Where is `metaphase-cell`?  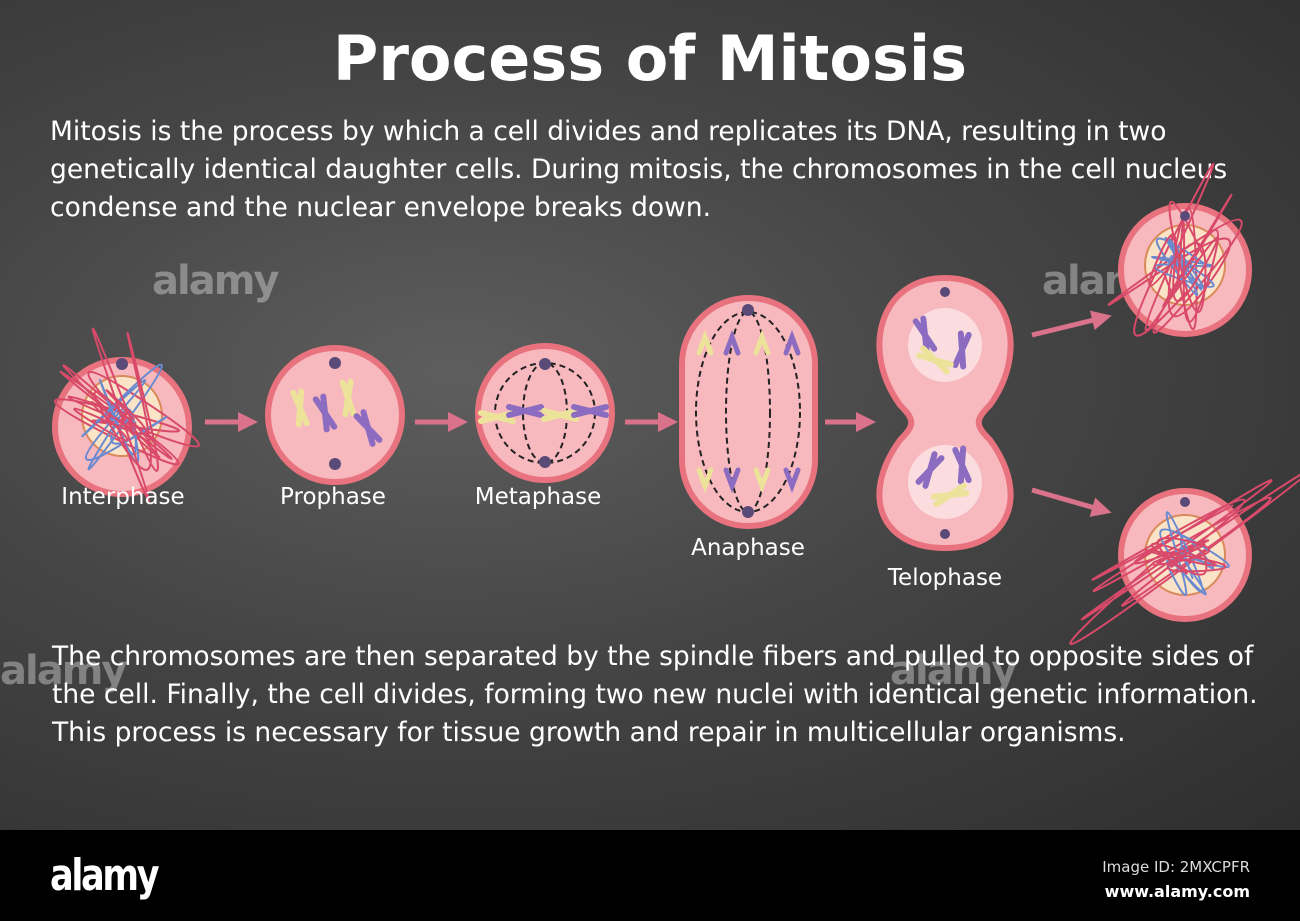 metaphase-cell is located at coordinates (545, 413).